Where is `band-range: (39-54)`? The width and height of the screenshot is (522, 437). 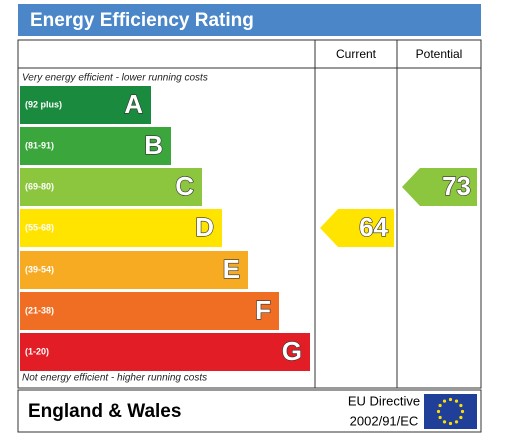 band-range: (39-54) is located at coordinates (39, 269).